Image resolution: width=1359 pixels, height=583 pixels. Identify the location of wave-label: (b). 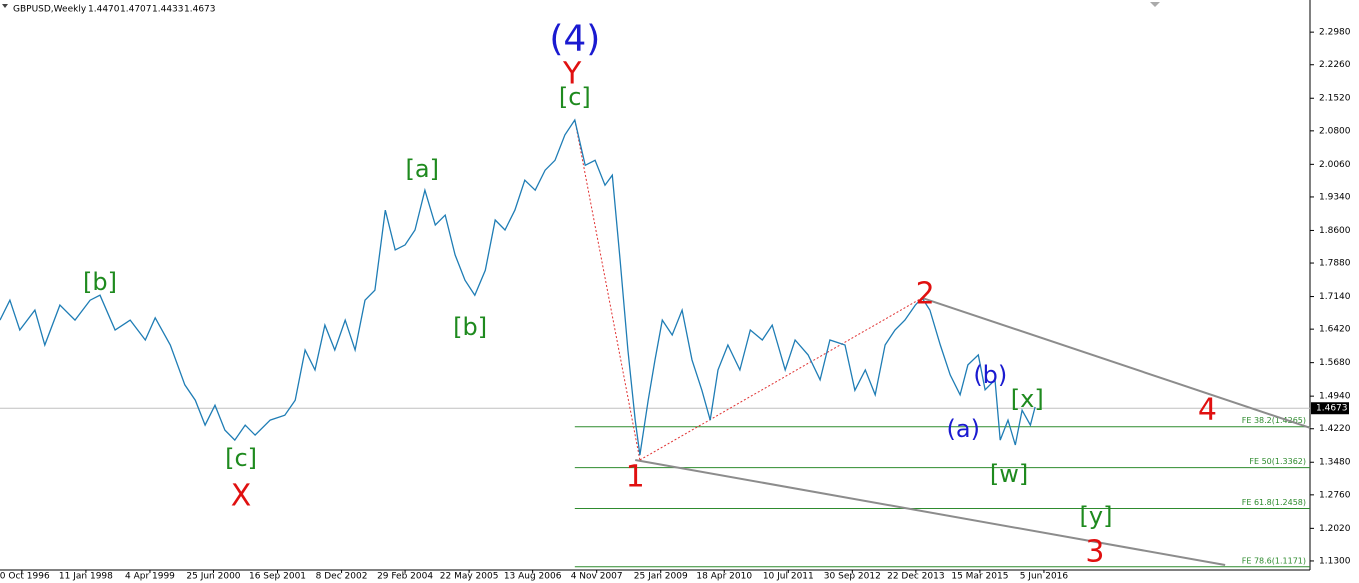
(990, 375).